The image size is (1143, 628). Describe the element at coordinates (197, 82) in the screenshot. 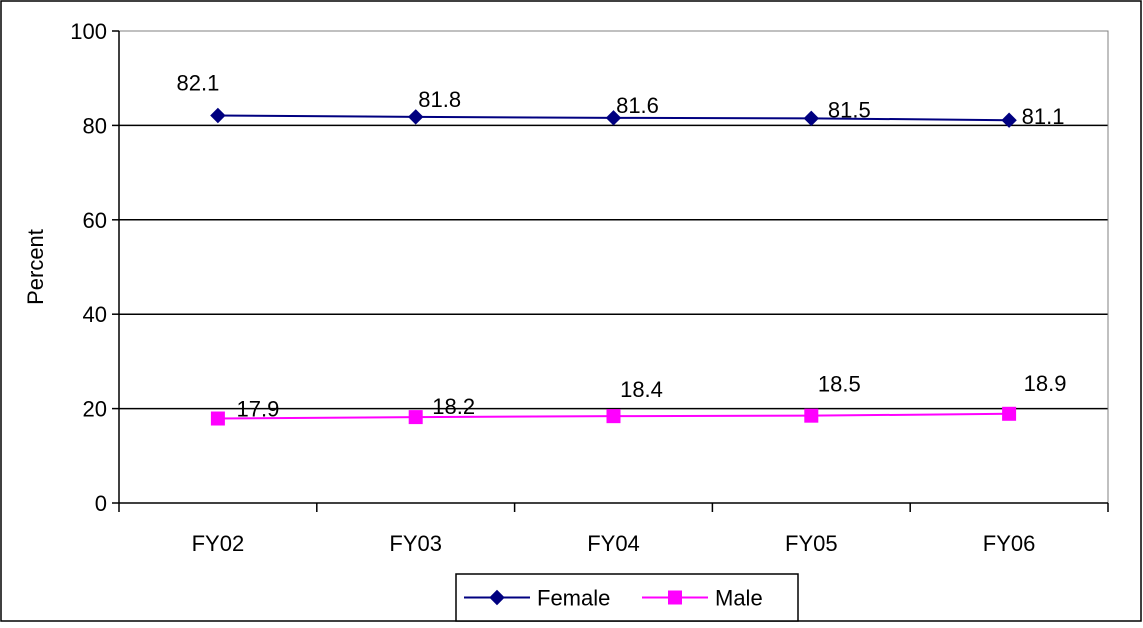

I see `data-label: 82.1` at that location.